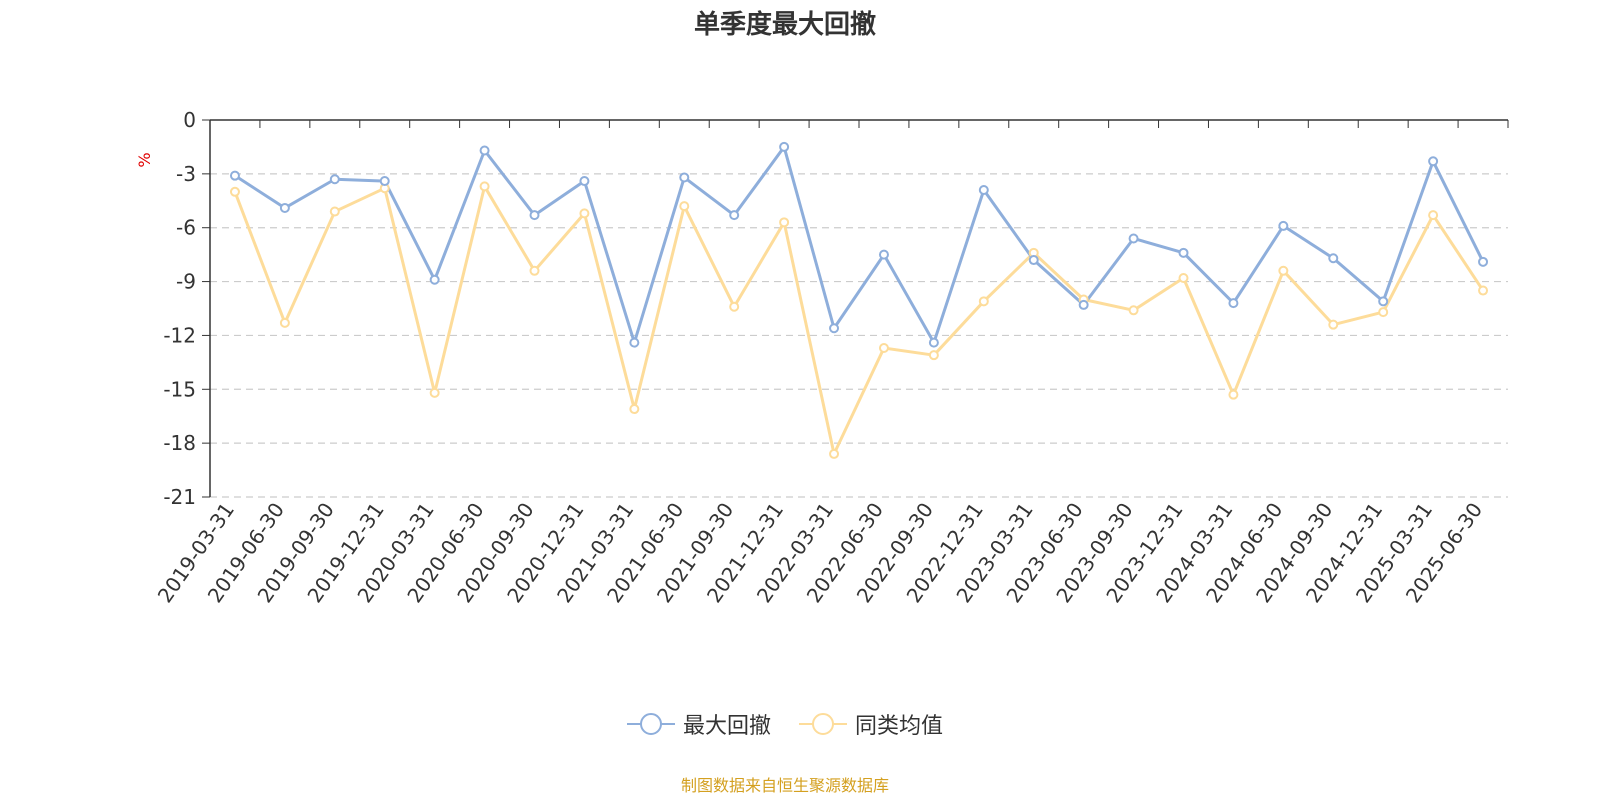 This screenshot has height=800, width=1600. I want to click on legend-item-series-2: 同类均值, so click(871, 724).